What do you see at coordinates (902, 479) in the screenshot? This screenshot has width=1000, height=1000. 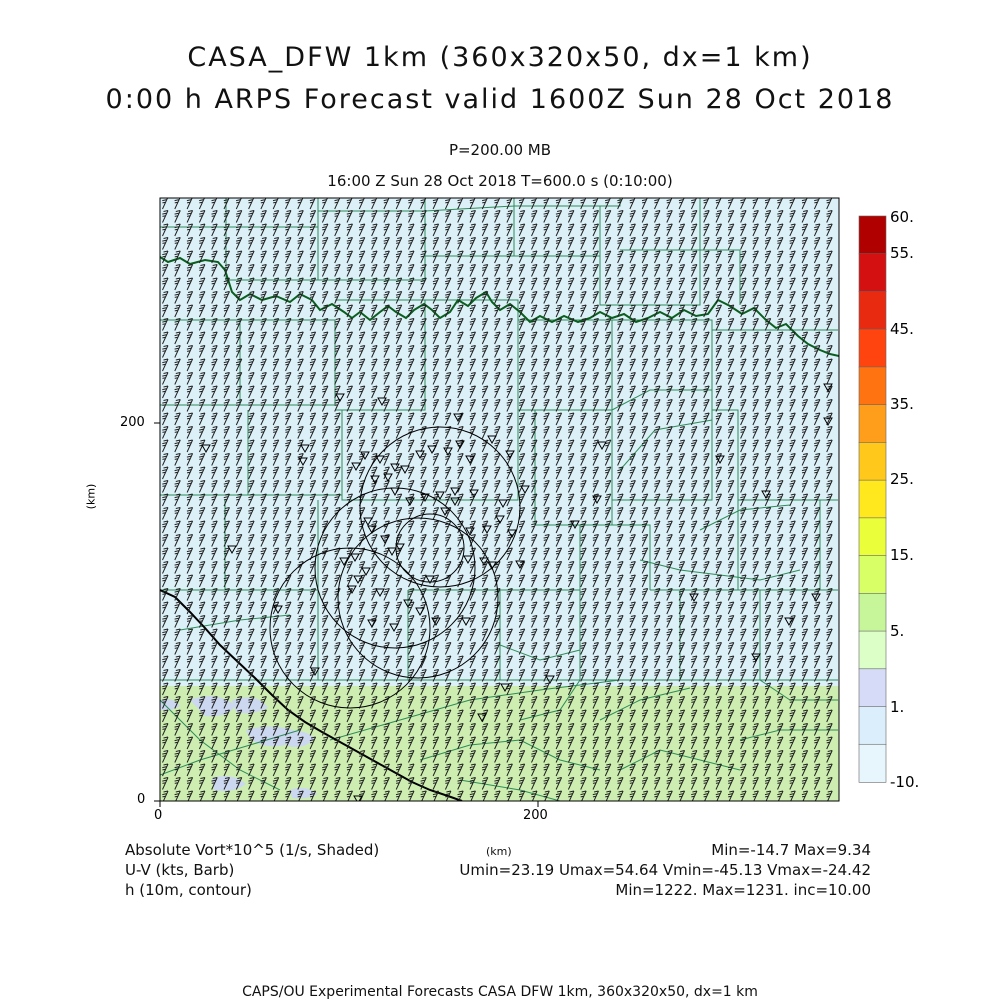 I see `colorbar-label-25: 25.` at bounding box center [902, 479].